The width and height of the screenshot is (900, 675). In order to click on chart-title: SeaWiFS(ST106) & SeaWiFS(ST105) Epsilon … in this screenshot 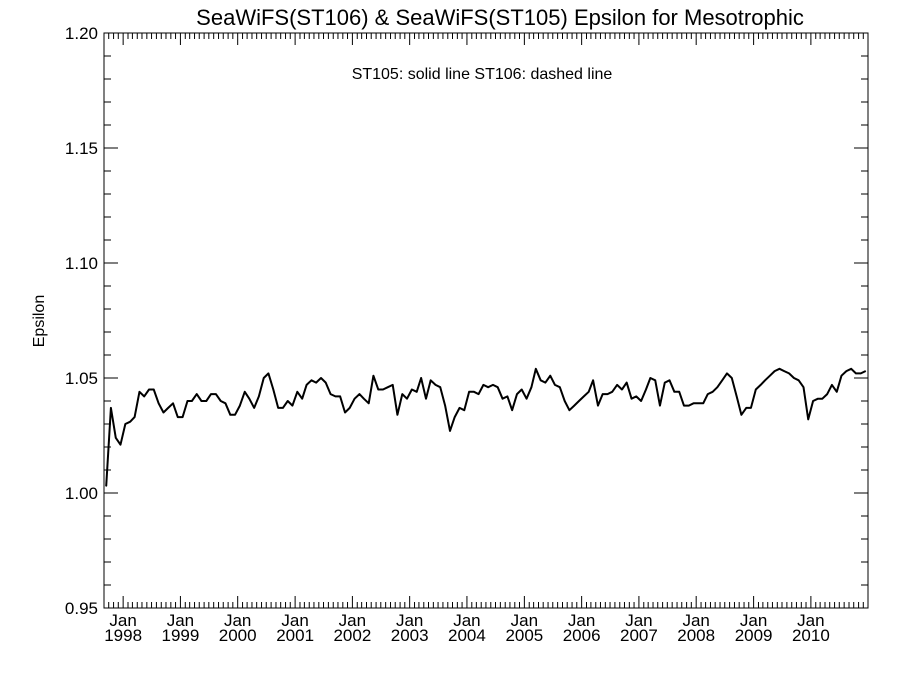, I will do `click(500, 17)`.